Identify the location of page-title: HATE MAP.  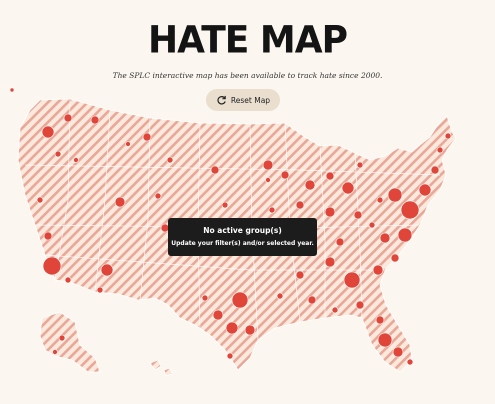
(248, 40).